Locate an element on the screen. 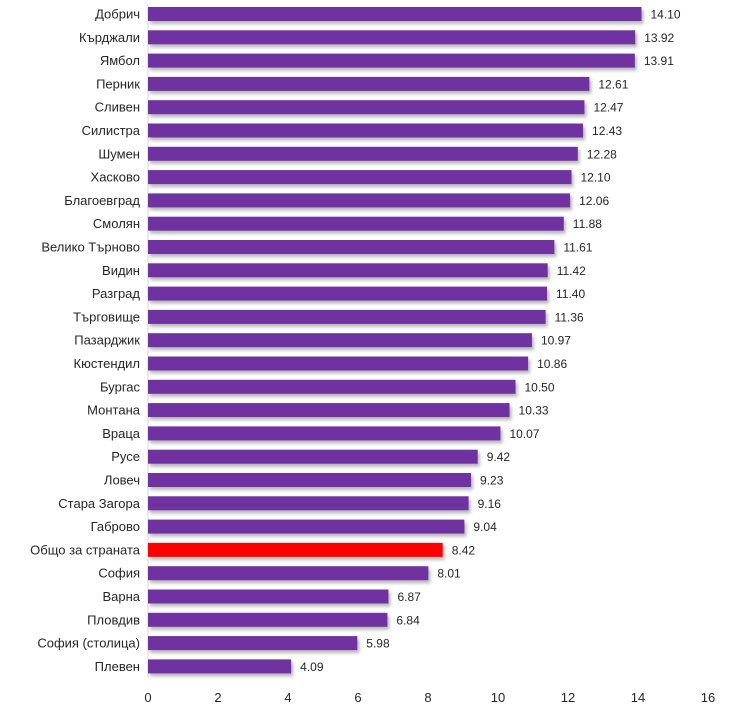 This screenshot has width=730, height=712. category-label: Перник is located at coordinates (118, 83).